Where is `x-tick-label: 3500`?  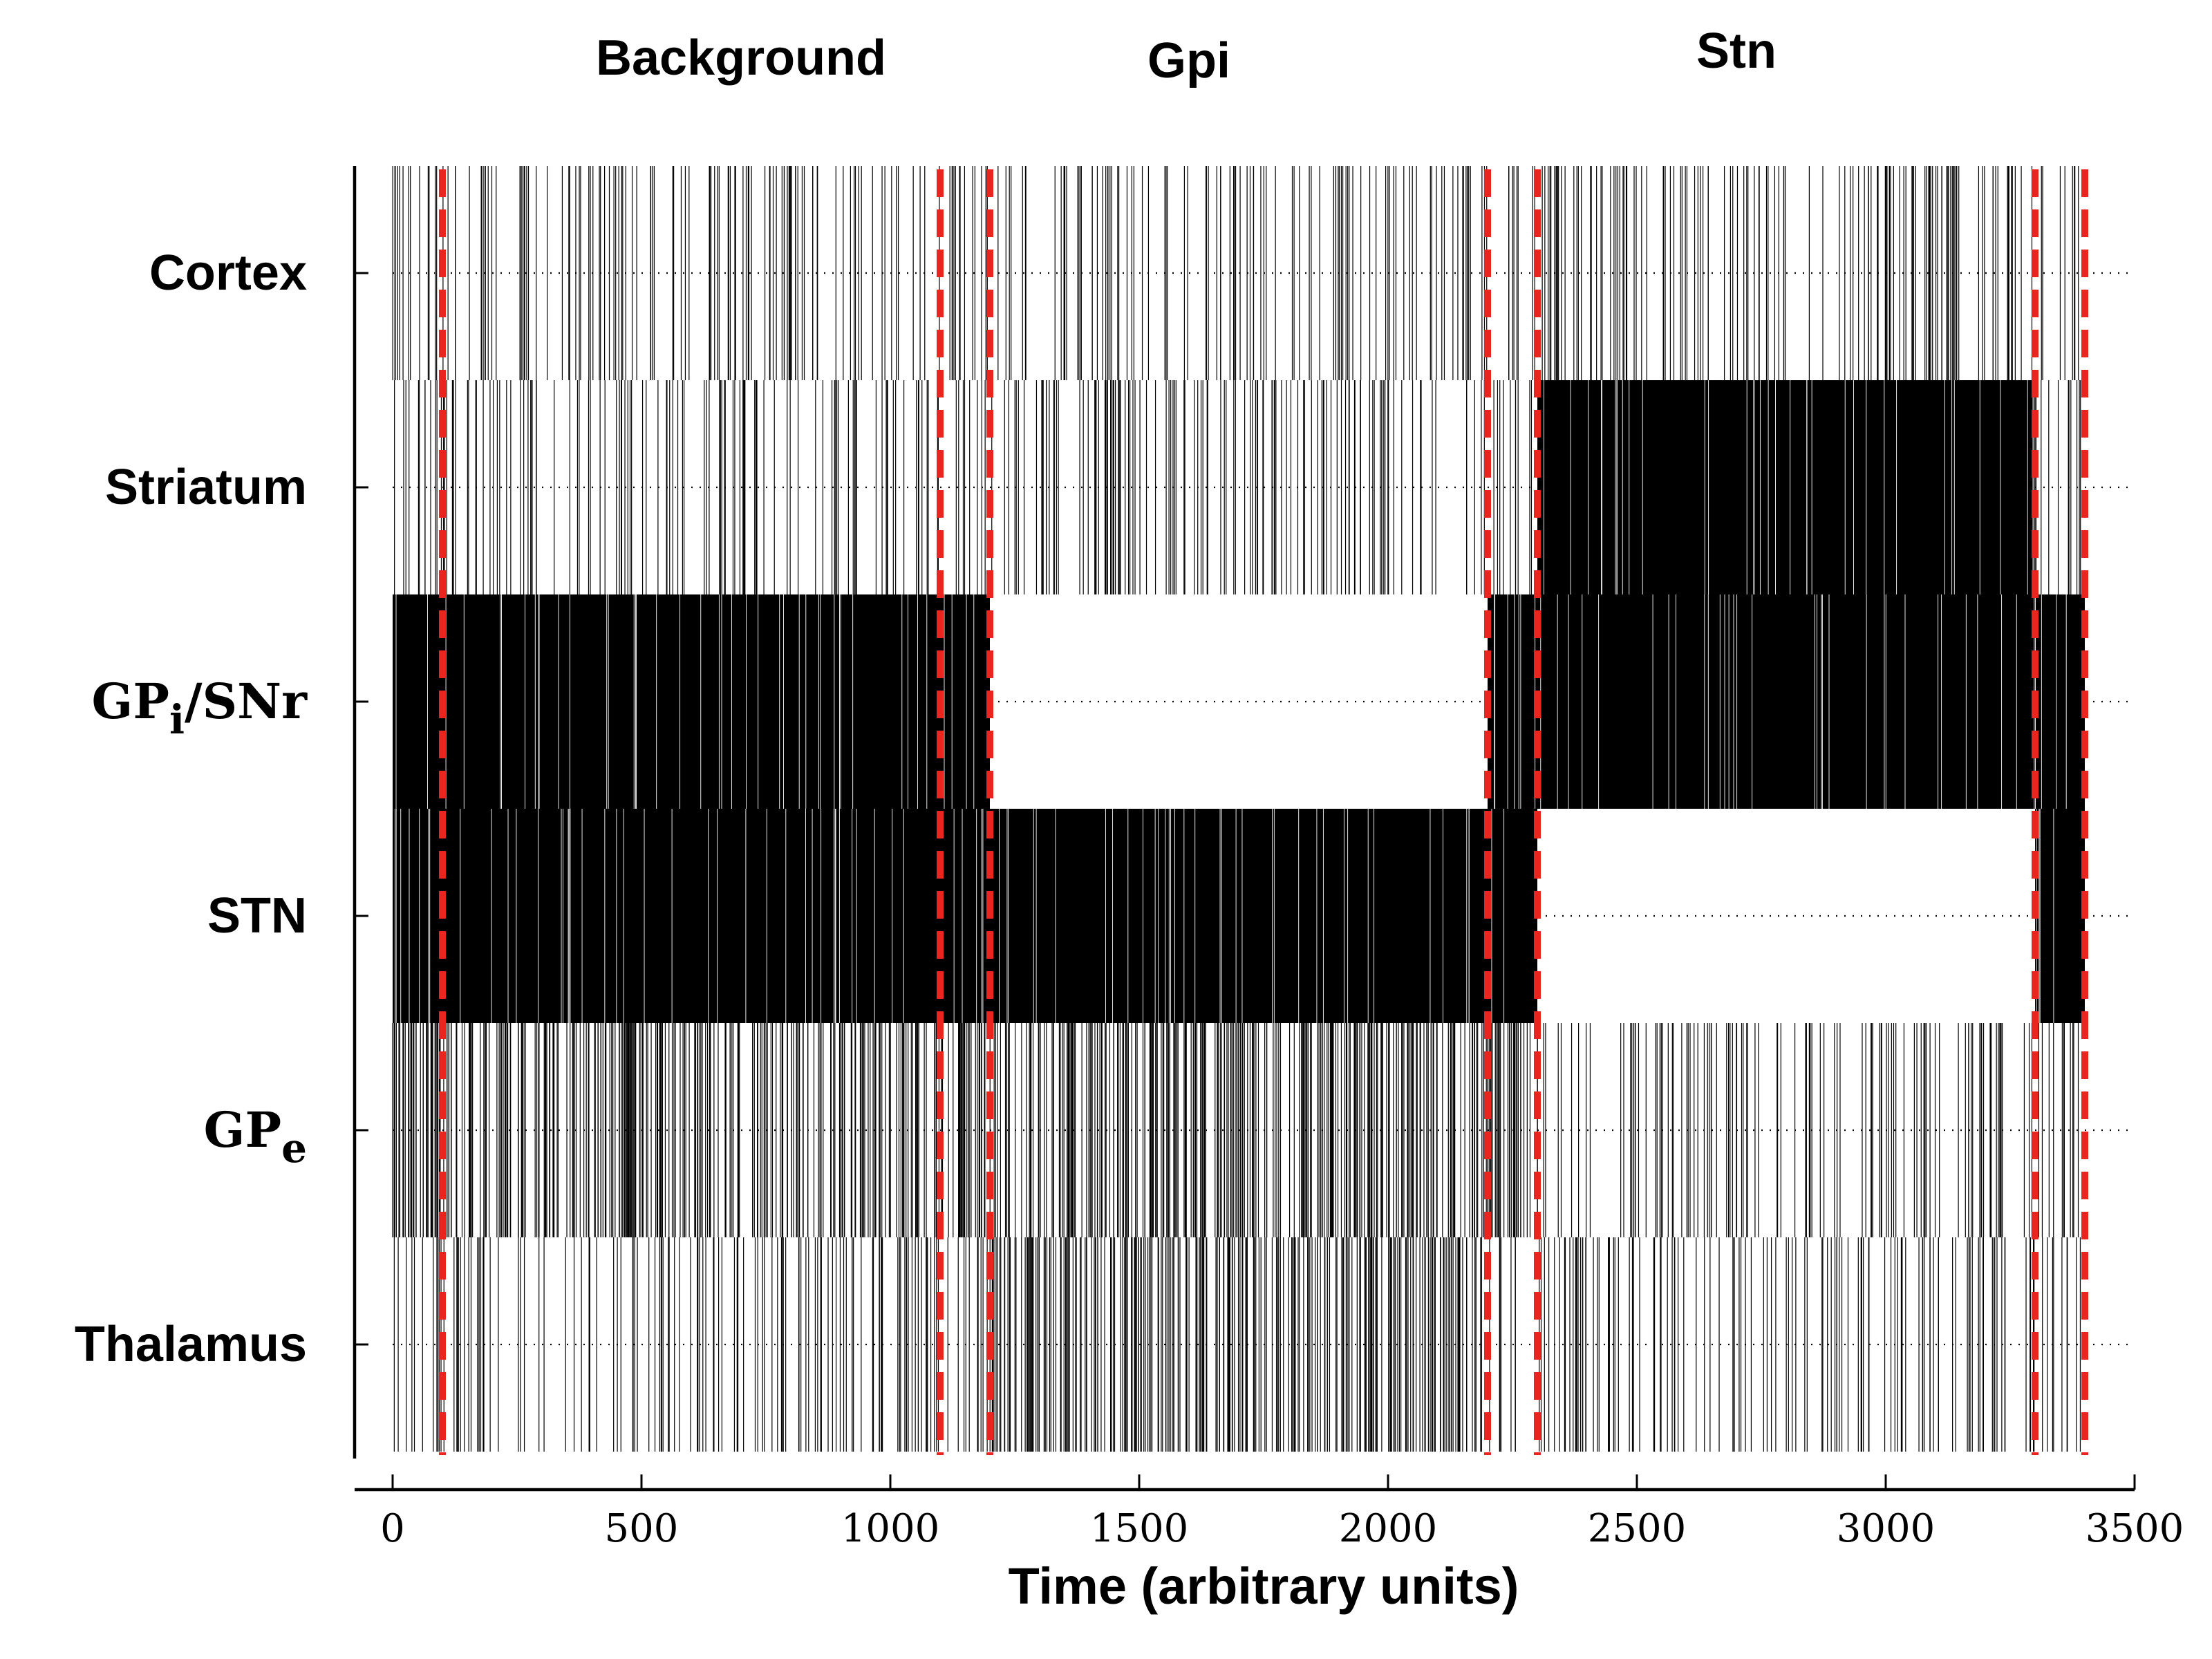
x-tick-label: 3500 is located at coordinates (2135, 1529).